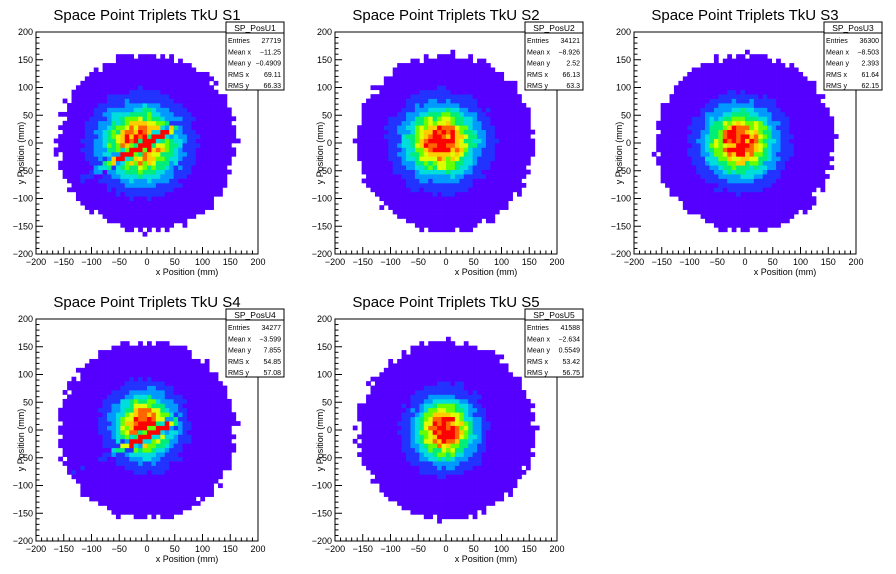 The width and height of the screenshot is (896, 574). Describe the element at coordinates (828, 262) in the screenshot. I see `x-tick-label: 150` at that location.